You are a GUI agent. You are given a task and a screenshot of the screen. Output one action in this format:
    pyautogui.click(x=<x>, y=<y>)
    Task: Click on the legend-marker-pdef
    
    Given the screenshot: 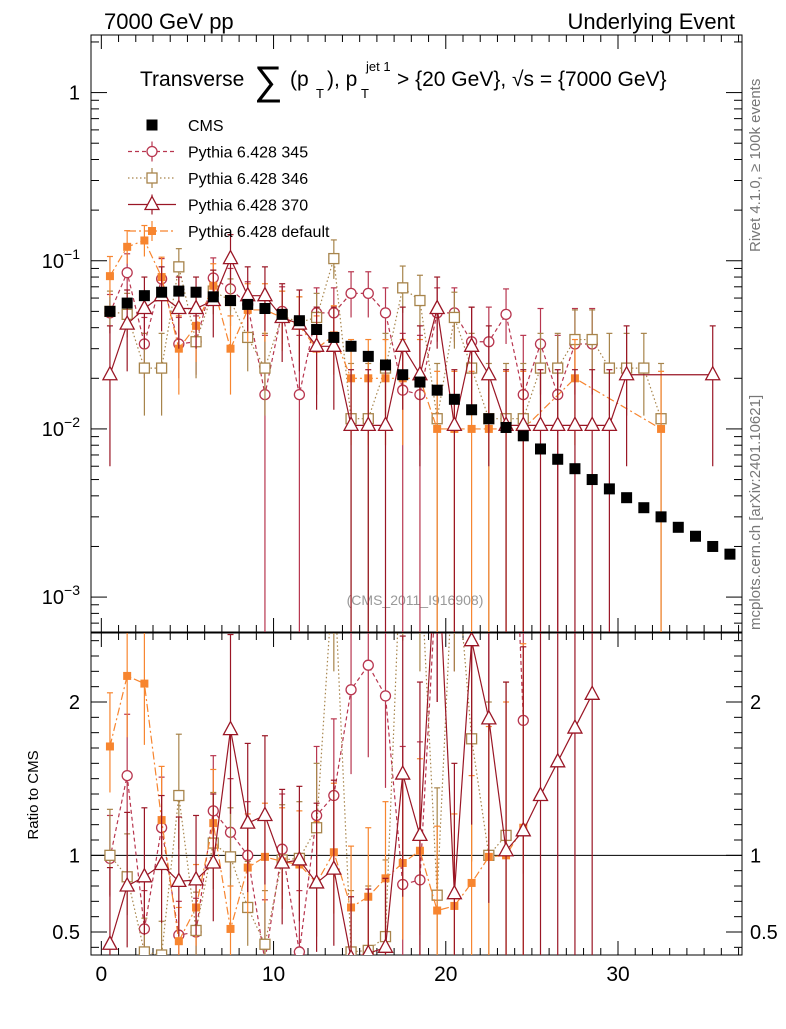 What is the action you would take?
    pyautogui.click(x=152, y=231)
    